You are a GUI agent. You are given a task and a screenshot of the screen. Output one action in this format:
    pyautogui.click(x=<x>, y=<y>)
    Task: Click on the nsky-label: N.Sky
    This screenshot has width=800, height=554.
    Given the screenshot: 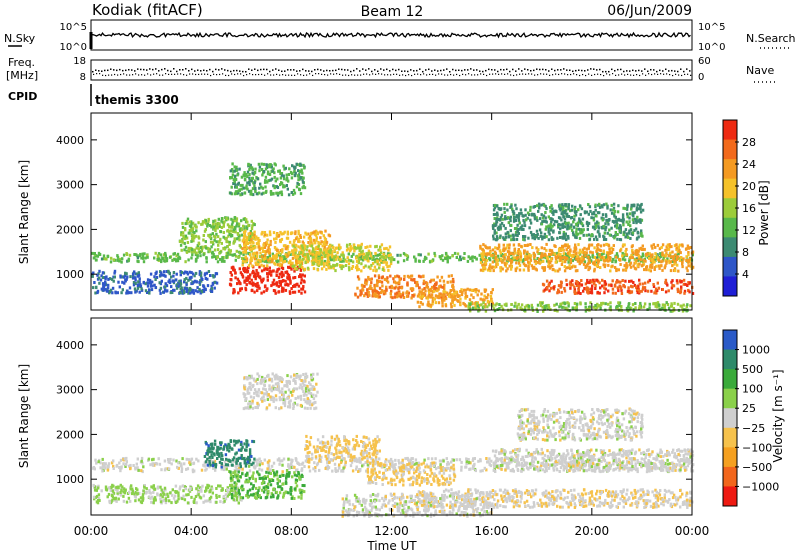 What is the action you would take?
    pyautogui.click(x=20, y=38)
    